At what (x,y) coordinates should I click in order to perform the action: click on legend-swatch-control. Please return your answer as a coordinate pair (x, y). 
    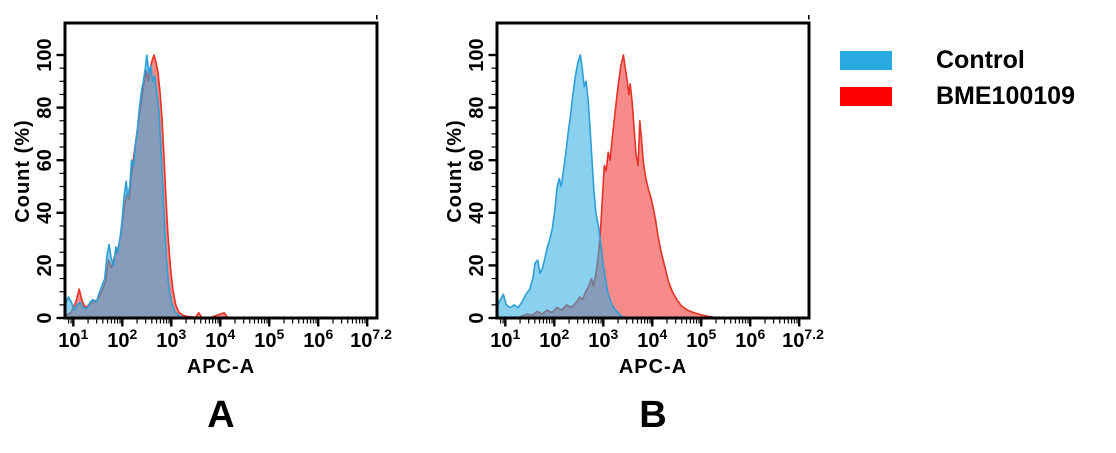
    Looking at the image, I should click on (866, 60).